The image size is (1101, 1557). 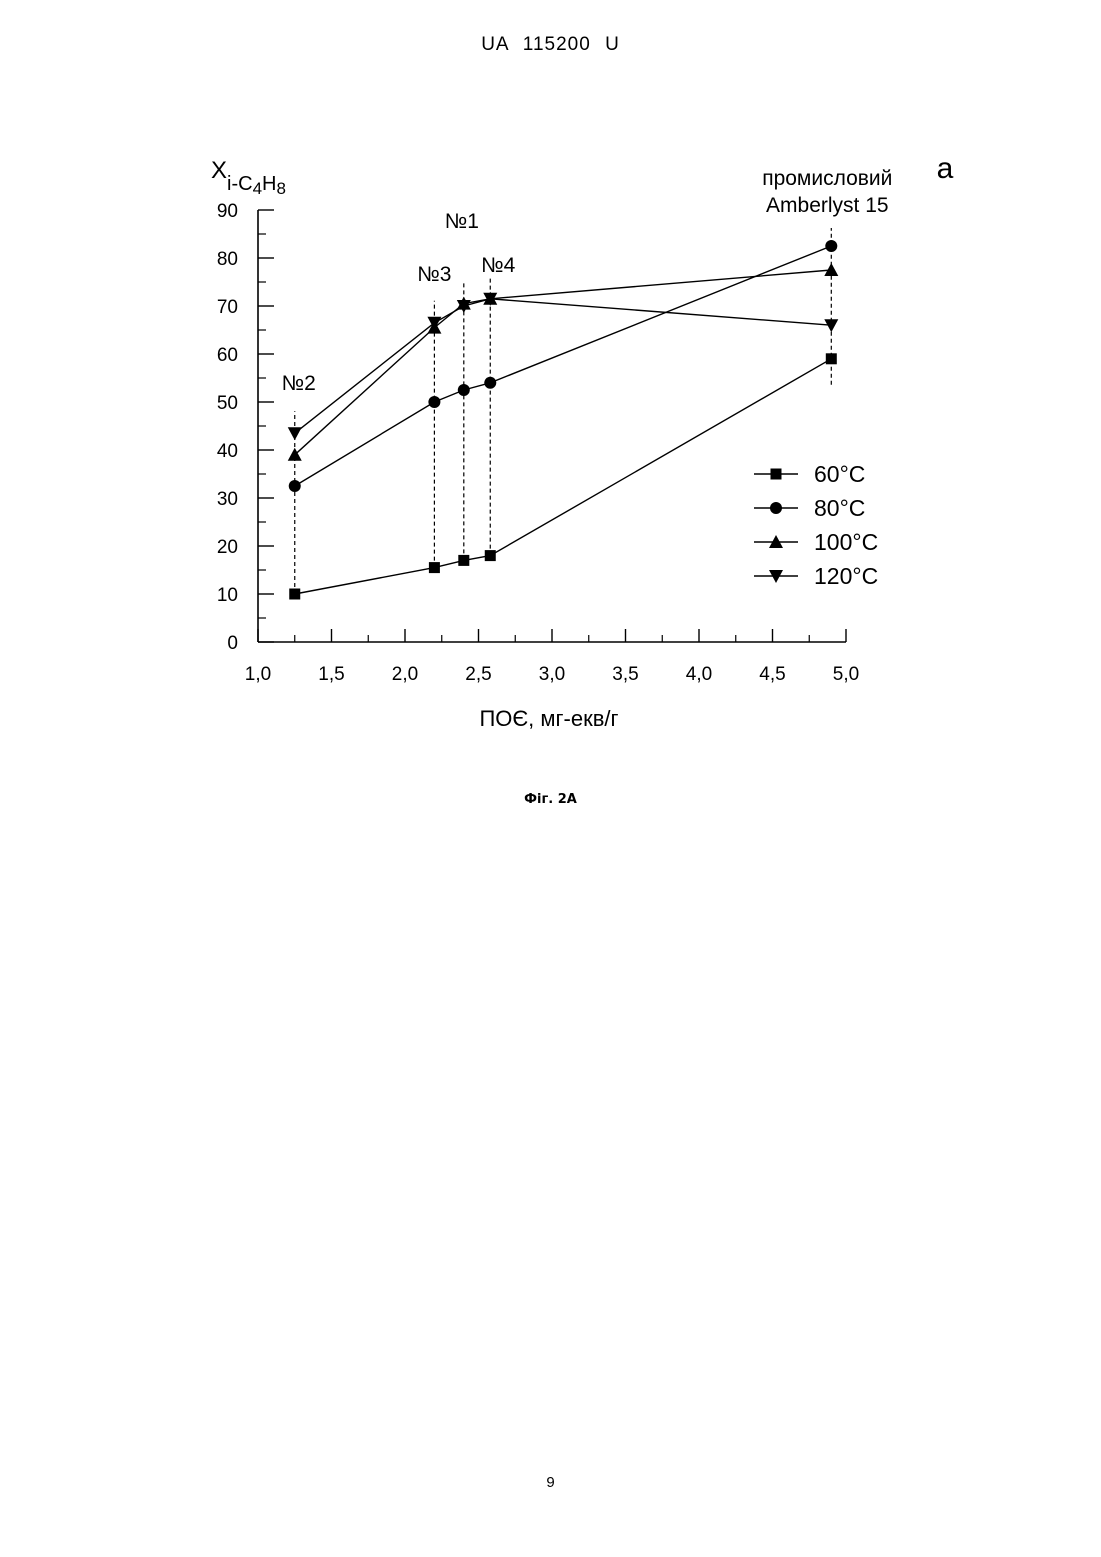 I want to click on series-markers, so click(x=563, y=420).